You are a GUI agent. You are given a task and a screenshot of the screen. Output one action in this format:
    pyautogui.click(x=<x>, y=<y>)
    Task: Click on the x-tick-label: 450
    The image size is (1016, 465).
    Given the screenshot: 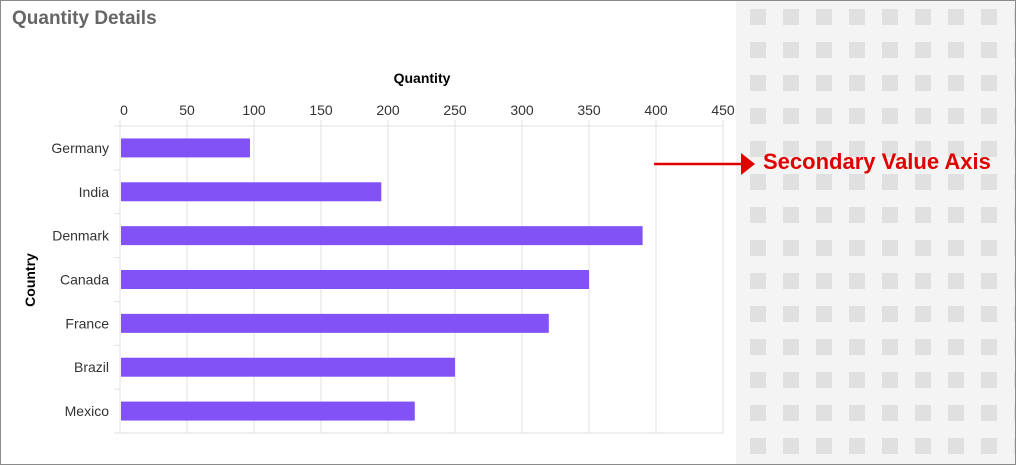 What is the action you would take?
    pyautogui.click(x=723, y=110)
    